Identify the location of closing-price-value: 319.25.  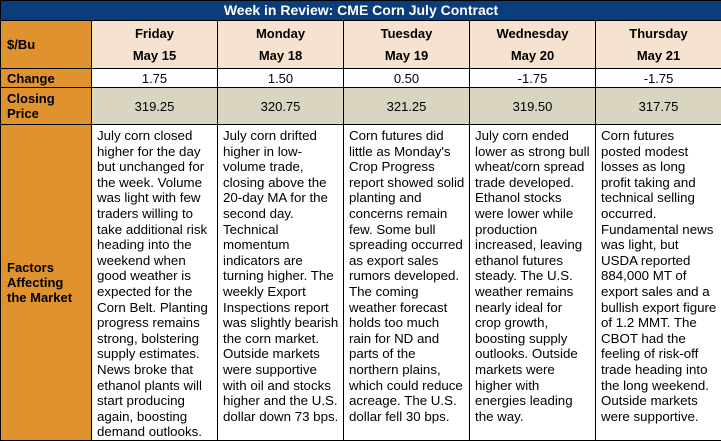
(155, 106).